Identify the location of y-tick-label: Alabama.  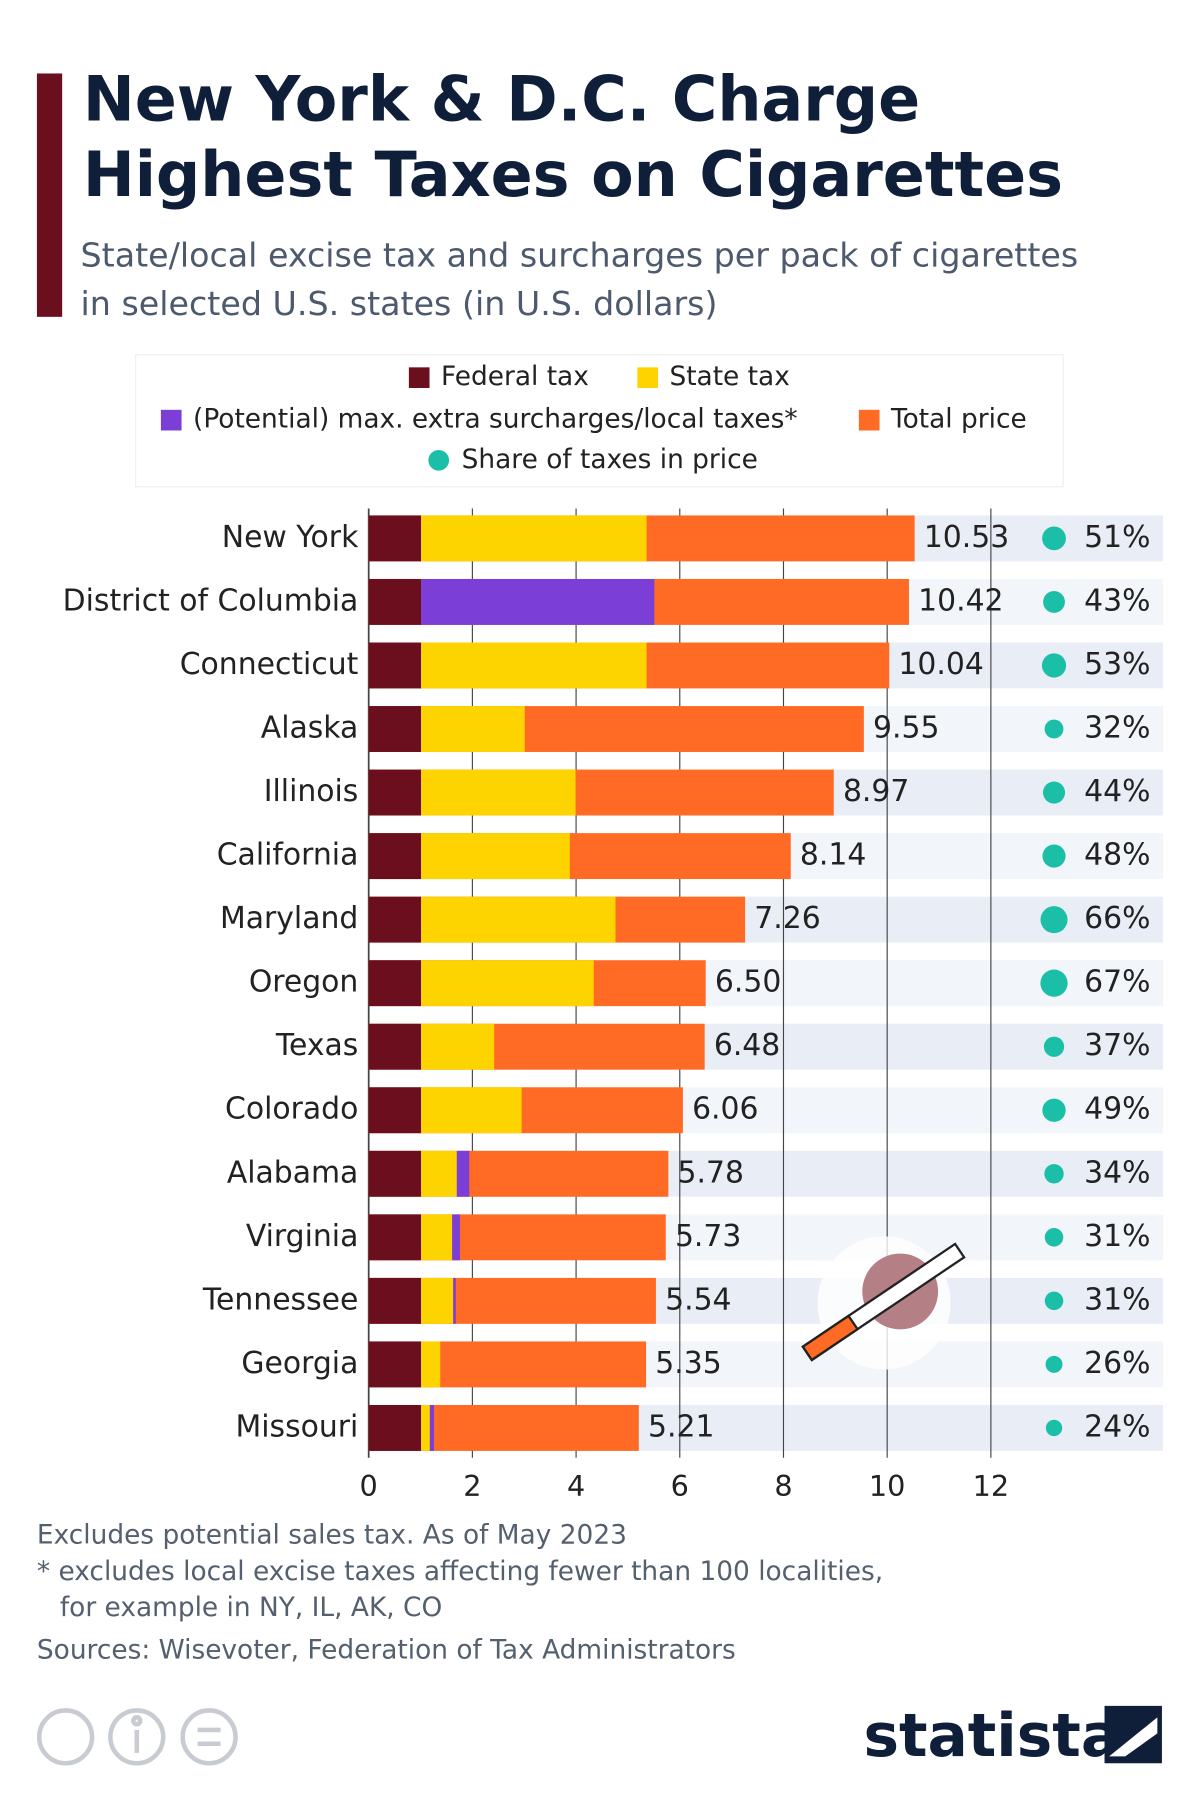
(293, 1172).